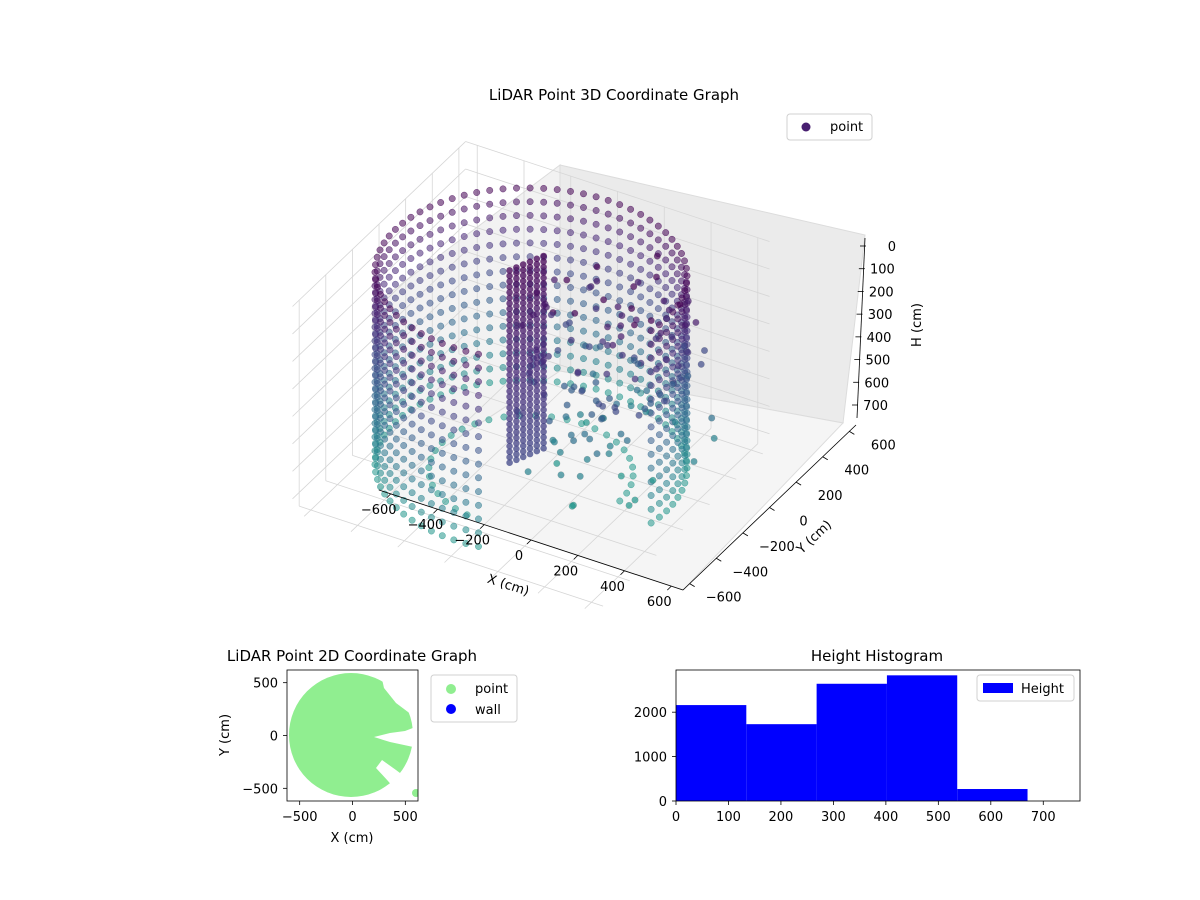 Image resolution: width=1200 pixels, height=900 pixels. I want to click on y-tick-mark, so click(852, 433).